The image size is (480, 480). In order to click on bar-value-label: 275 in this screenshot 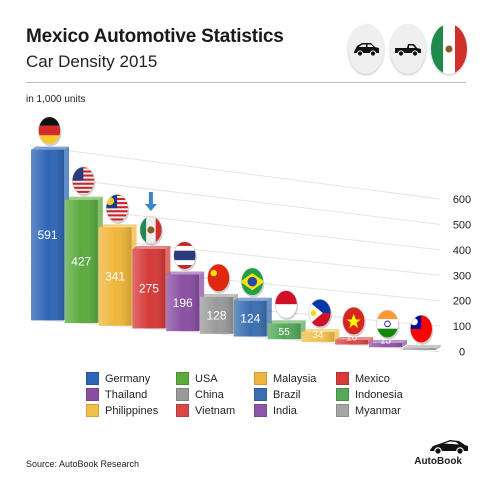, I will do `click(149, 289)`.